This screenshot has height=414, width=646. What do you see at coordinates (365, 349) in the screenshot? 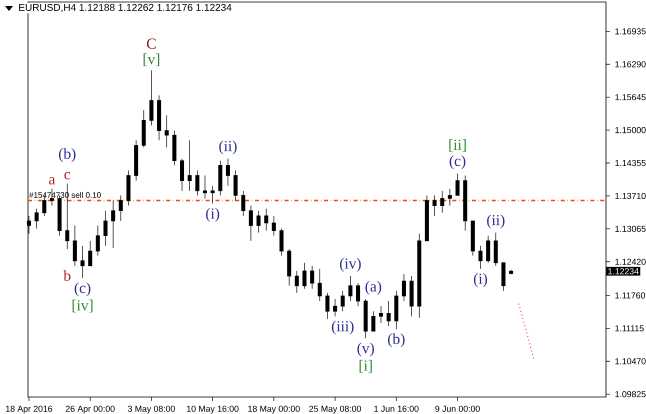
I see `annotation: (v)` at bounding box center [365, 349].